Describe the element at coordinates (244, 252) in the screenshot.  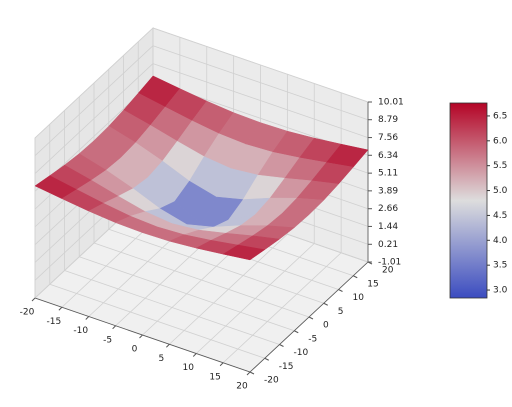
I see `surface-patch` at that location.